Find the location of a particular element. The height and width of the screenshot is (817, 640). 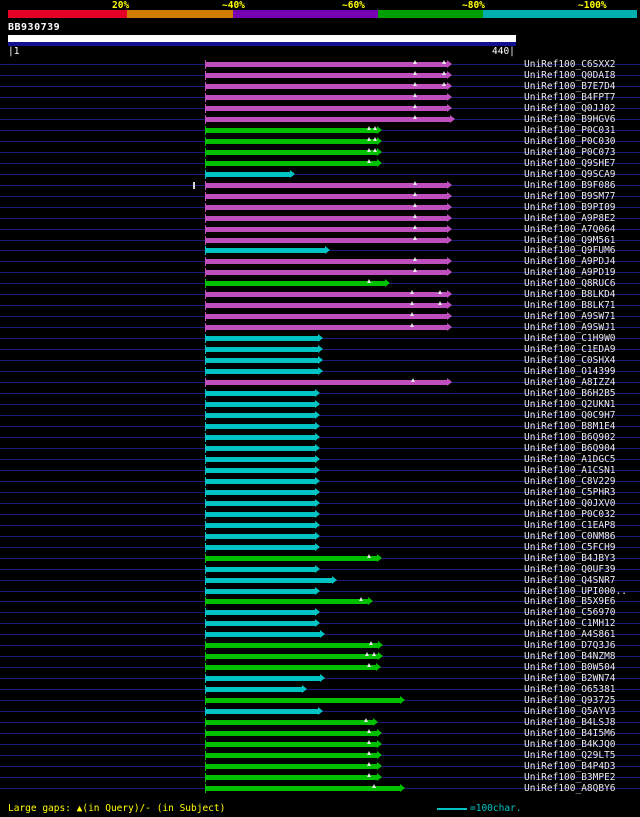

hit-label: UniRef100_A8QBY6 is located at coordinates (570, 788).